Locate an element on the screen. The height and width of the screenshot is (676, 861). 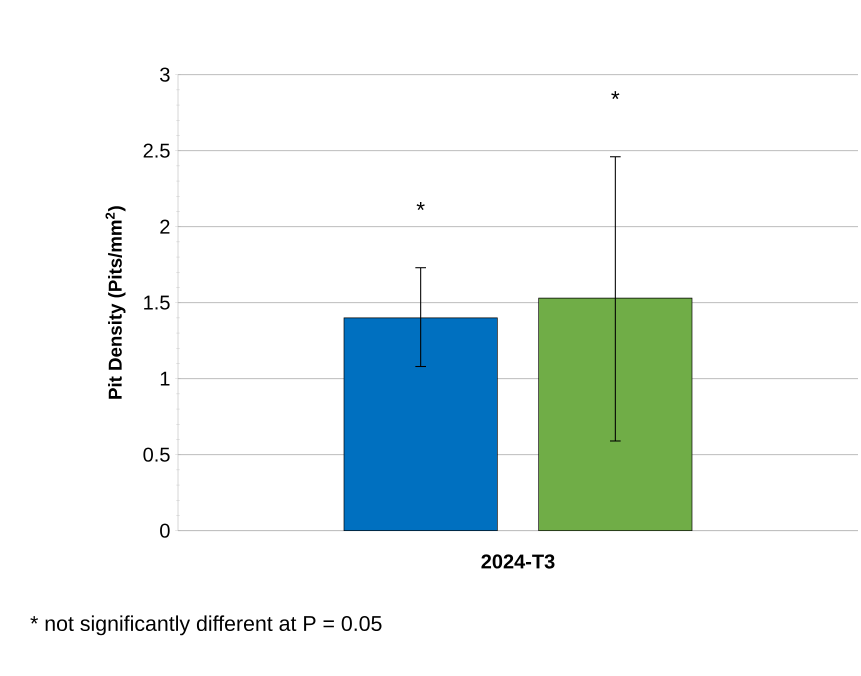
text: * not significantly different at P = 0.05 is located at coordinates (206, 625).